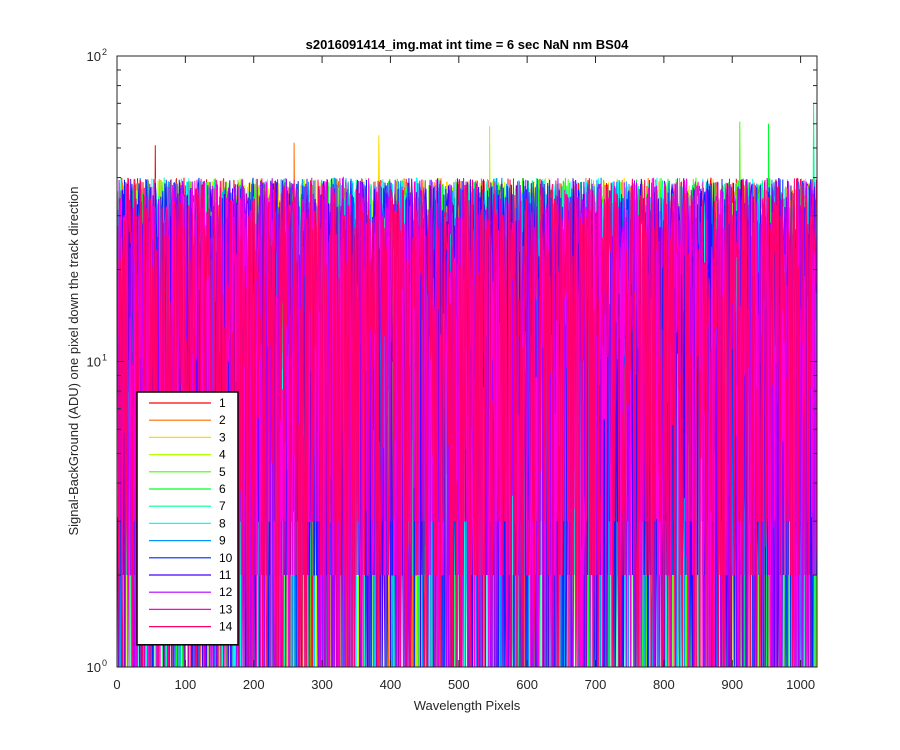 This screenshot has width=900, height=750. What do you see at coordinates (322, 684) in the screenshot?
I see `x-tick-label: 300` at bounding box center [322, 684].